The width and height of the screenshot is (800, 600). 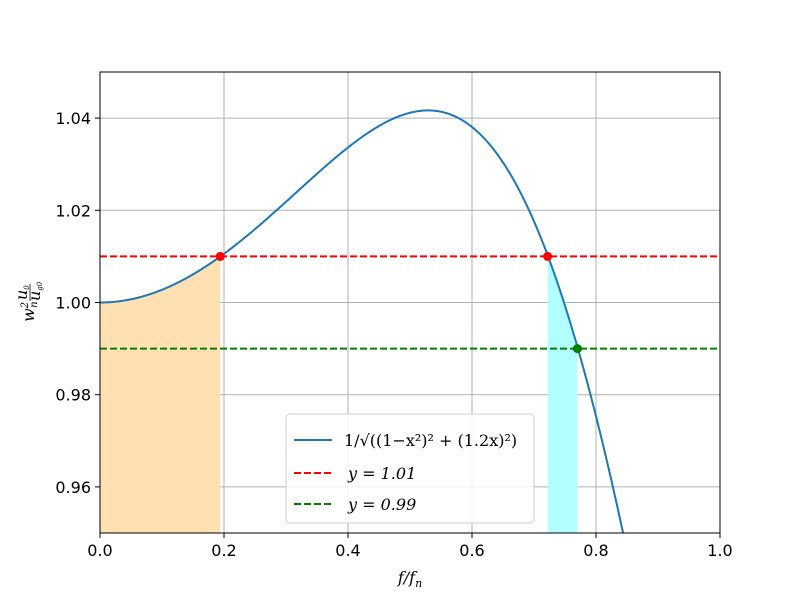 What do you see at coordinates (398, 302) in the screenshot?
I see `marked-points` at bounding box center [398, 302].